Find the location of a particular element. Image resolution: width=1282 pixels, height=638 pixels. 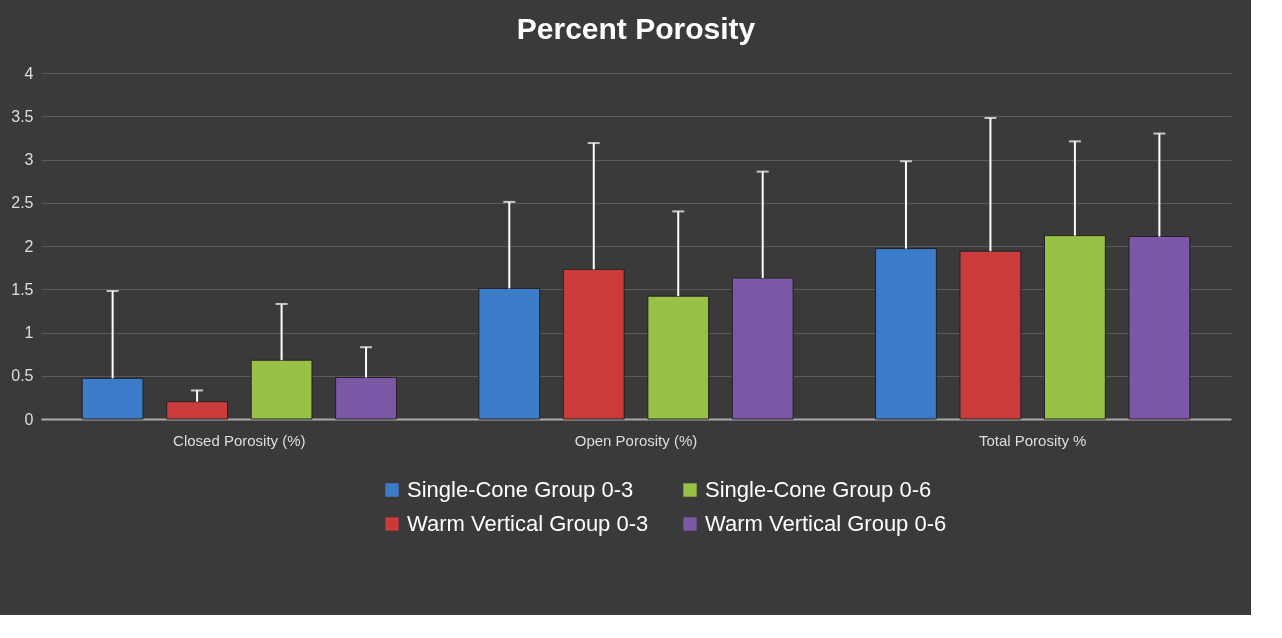

y-tick-label: 1 is located at coordinates (29, 332).